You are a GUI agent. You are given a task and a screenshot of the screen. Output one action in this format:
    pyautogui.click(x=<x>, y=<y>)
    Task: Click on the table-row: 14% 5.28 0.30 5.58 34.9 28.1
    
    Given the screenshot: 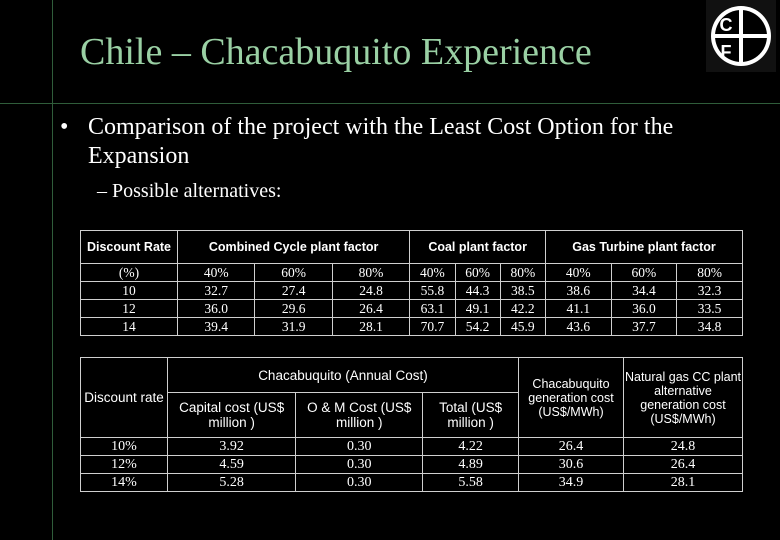 What is the action you would take?
    pyautogui.click(x=411, y=482)
    